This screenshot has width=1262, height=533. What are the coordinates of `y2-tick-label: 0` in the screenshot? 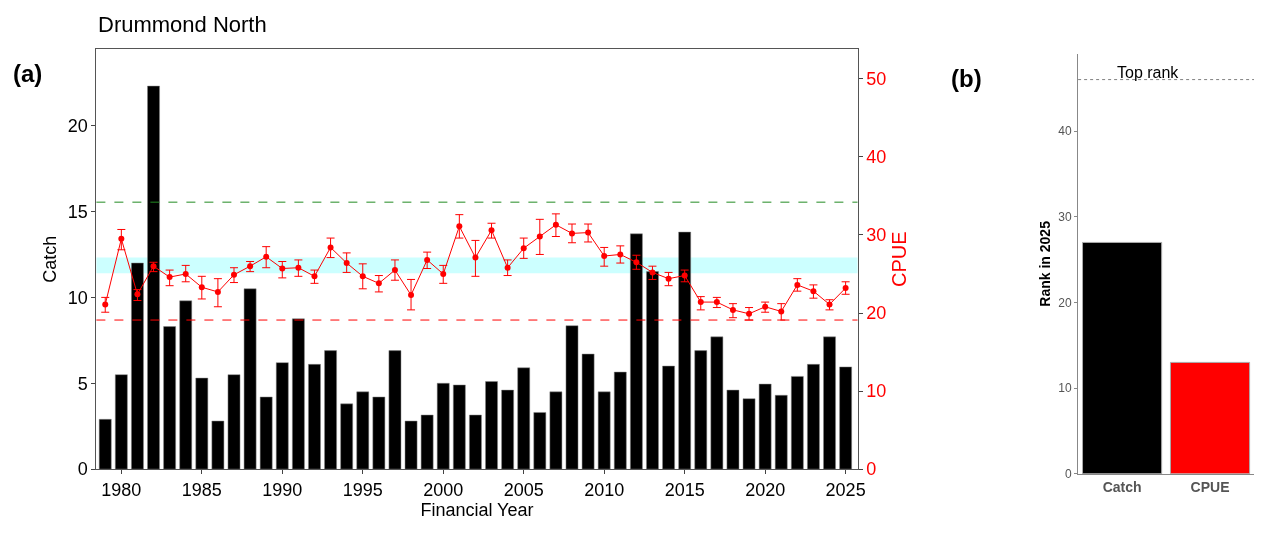 It's located at (871, 469).